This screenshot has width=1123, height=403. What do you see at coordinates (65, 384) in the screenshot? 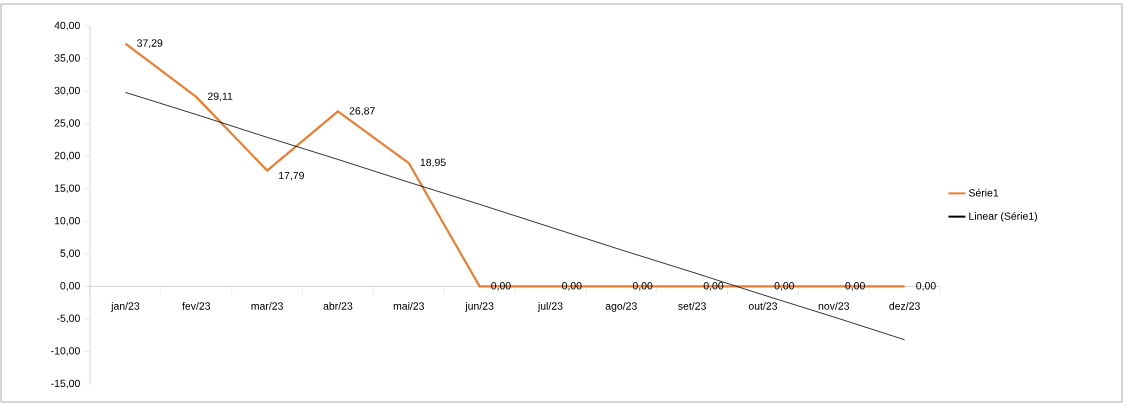
I see `y-tick-label: -15,00` at bounding box center [65, 384].